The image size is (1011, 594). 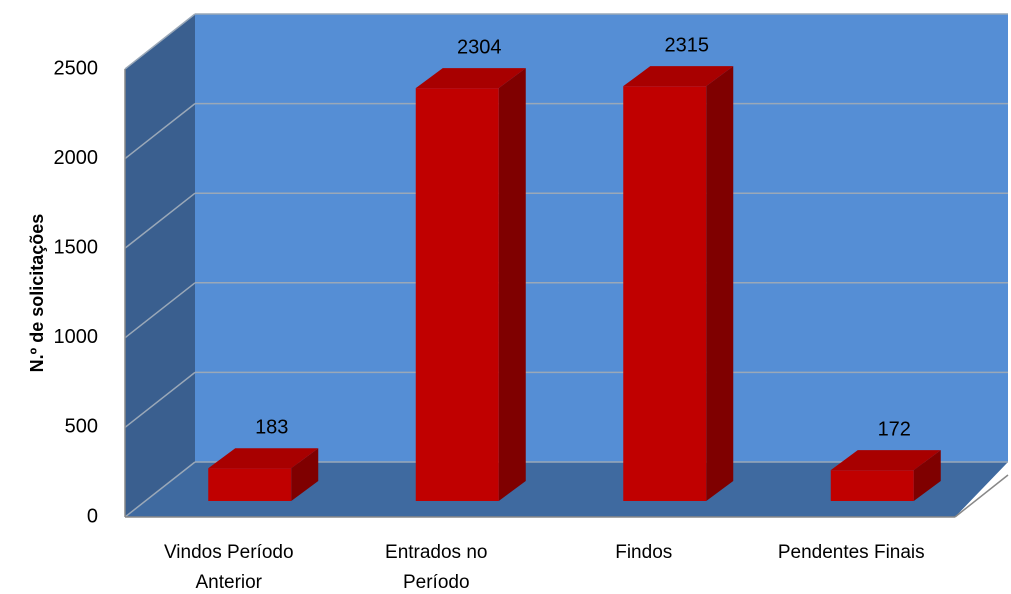 I want to click on y-tick-label: 500, so click(x=81, y=427).